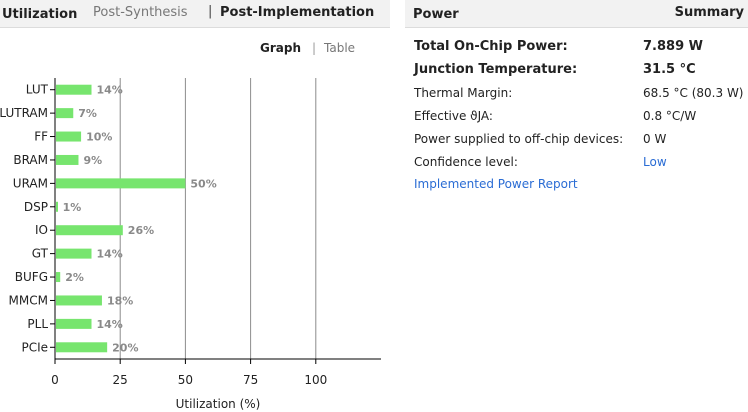 Image resolution: width=748 pixels, height=412 pixels. What do you see at coordinates (41, 230) in the screenshot?
I see `category-label: IO` at bounding box center [41, 230].